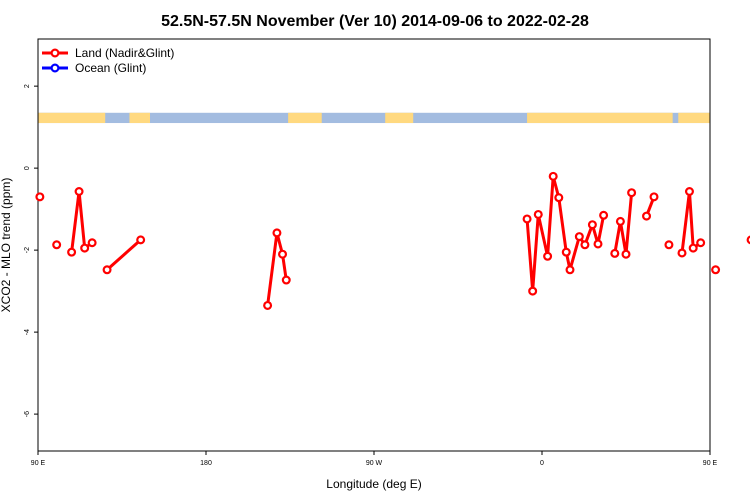 This screenshot has width=750, height=500. Describe the element at coordinates (27, 332) in the screenshot. I see `y-tick-label: -4` at that location.